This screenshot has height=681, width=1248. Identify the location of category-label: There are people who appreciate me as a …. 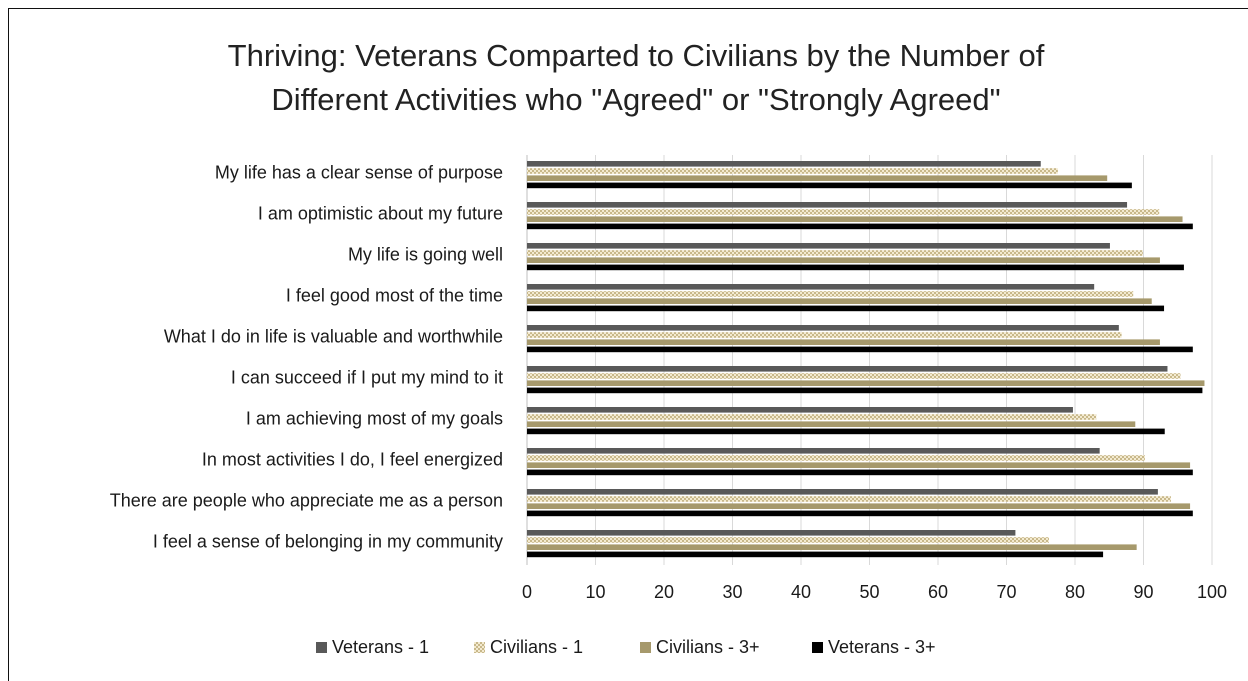
(306, 500).